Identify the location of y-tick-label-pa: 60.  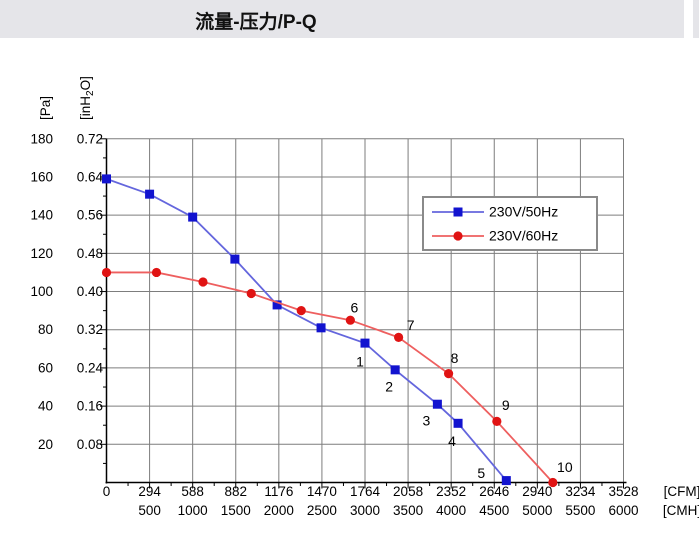
(45, 367).